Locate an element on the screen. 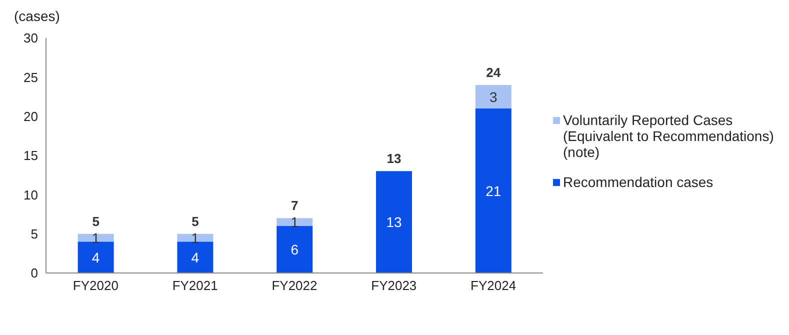 This screenshot has height=335, width=789. x-tick-label: FY2021 is located at coordinates (195, 286).